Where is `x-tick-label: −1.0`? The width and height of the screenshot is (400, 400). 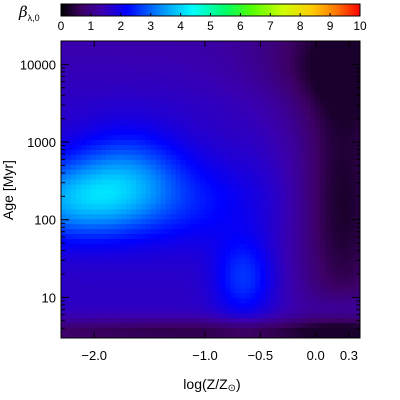 x-tick-label: −1.0 is located at coordinates (205, 355).